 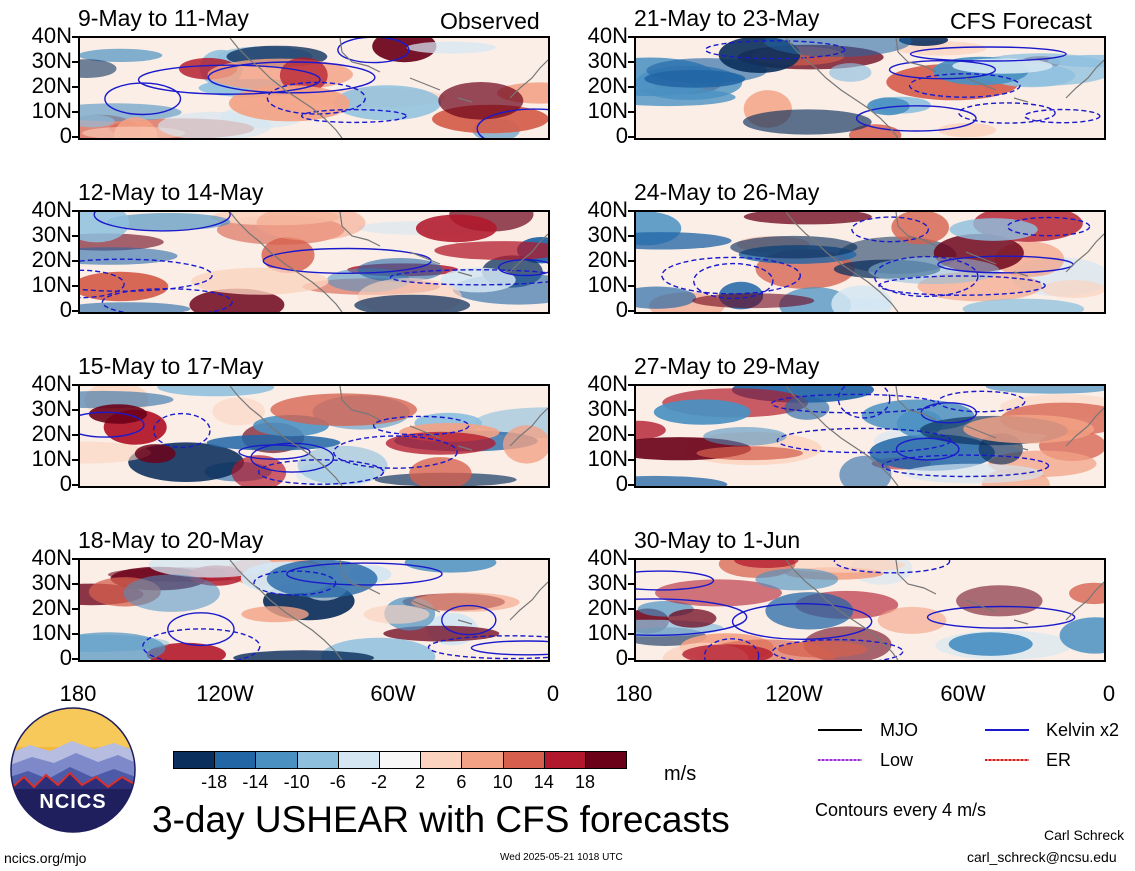 What do you see at coordinates (441, 819) in the screenshot?
I see `main-title: 3-day USHEAR with CFS forecasts` at bounding box center [441, 819].